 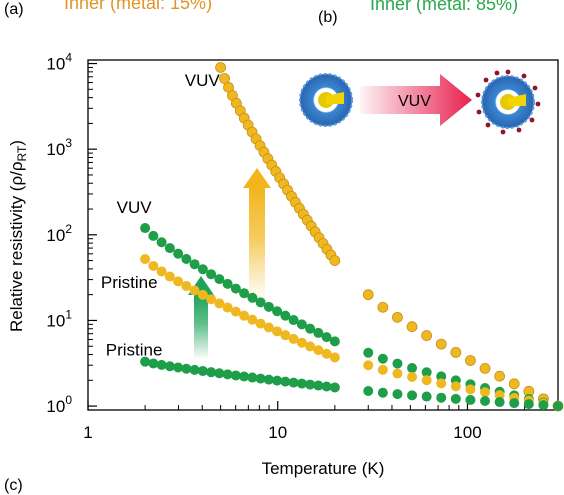 I want to click on x-axis-label: Temperature (K), so click(x=323, y=468).